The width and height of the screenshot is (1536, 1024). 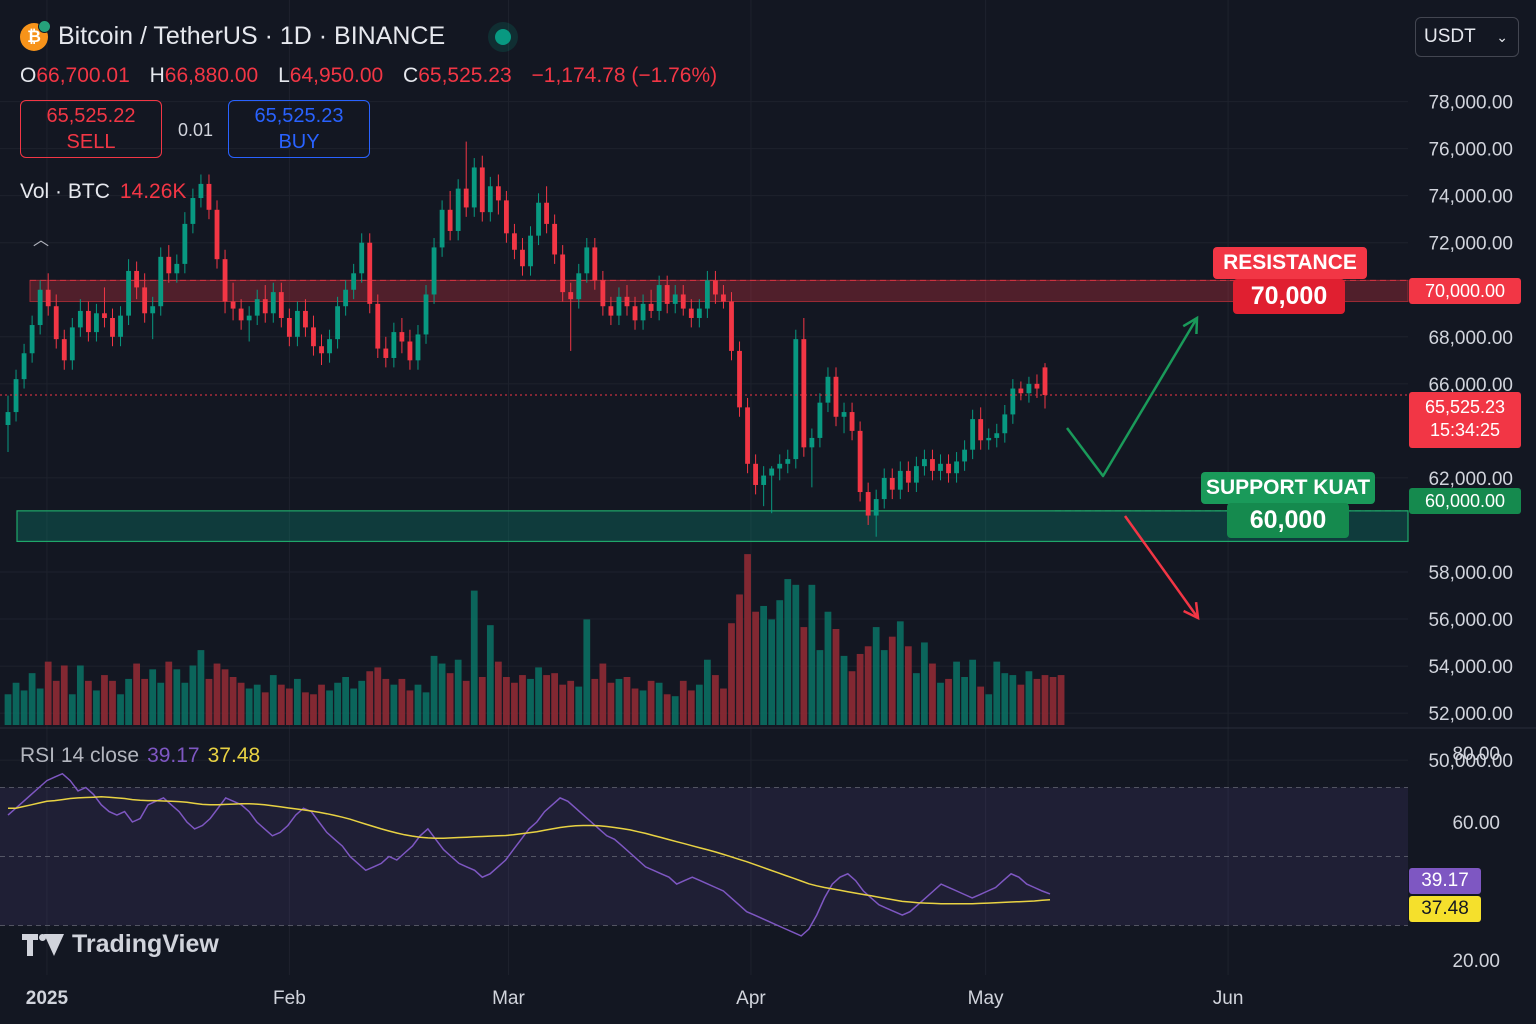 What do you see at coordinates (1465, 430) in the screenshot?
I see `countdown-timer: 15:34:25` at bounding box center [1465, 430].